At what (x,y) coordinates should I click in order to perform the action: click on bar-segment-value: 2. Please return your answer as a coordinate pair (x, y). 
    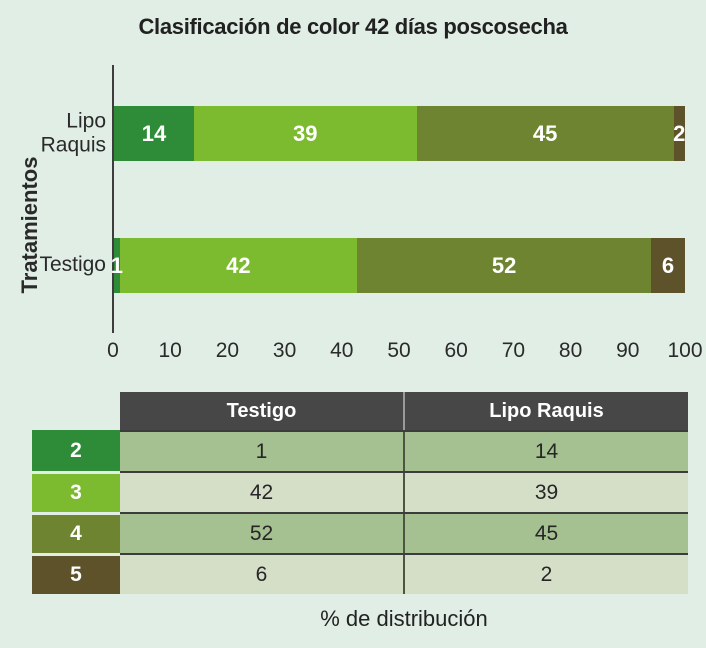
    Looking at the image, I should click on (679, 133).